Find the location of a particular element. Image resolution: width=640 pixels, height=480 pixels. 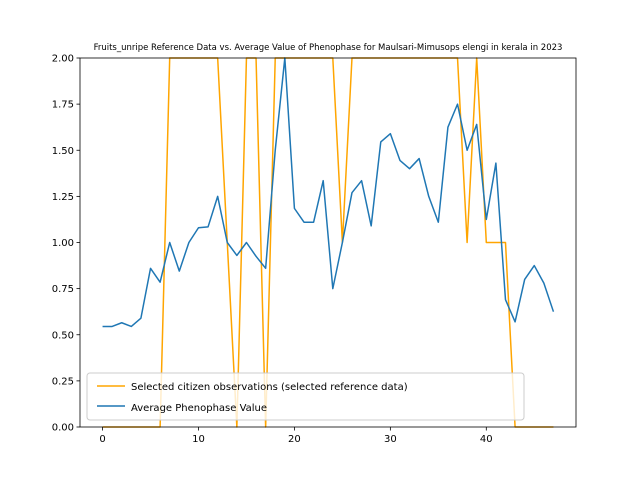

y-tick-label: 0.50 is located at coordinates (63, 335).